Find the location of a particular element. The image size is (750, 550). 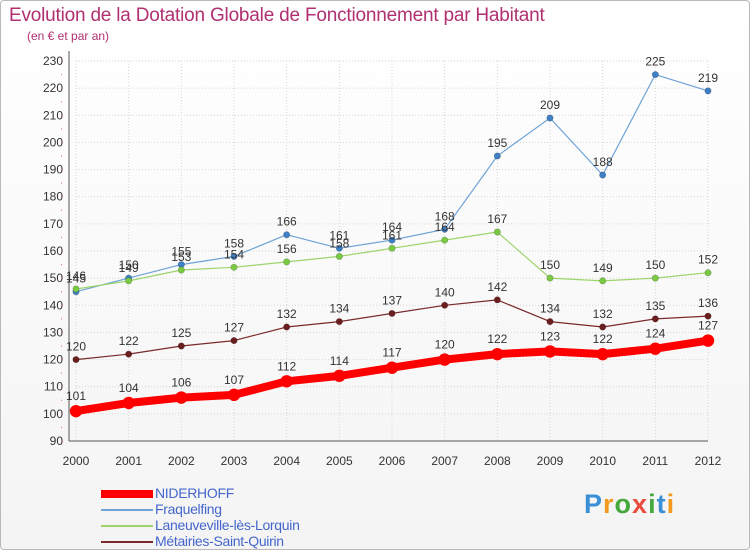

data-label: 156 is located at coordinates (287, 249).